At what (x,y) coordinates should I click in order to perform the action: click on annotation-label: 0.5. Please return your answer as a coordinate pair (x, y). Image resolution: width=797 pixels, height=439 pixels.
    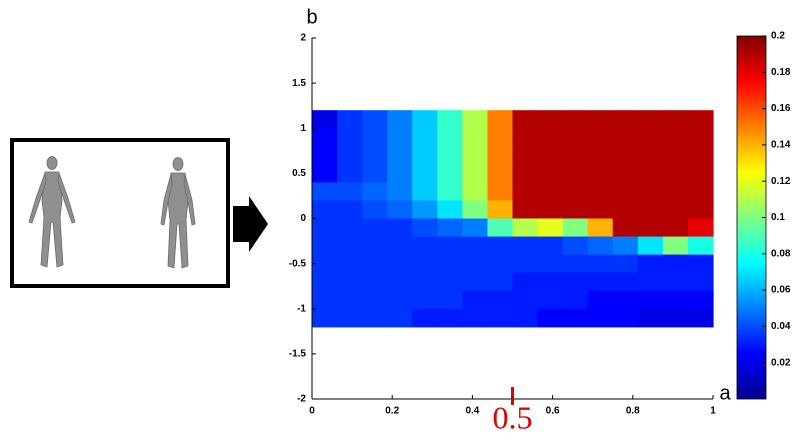
    Looking at the image, I should click on (513, 417).